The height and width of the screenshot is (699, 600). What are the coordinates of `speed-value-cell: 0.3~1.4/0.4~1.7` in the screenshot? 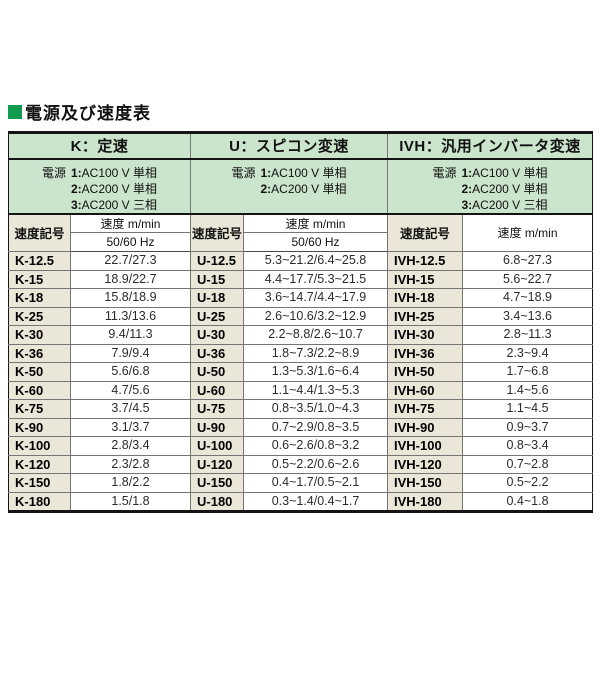 It's located at (315, 501).